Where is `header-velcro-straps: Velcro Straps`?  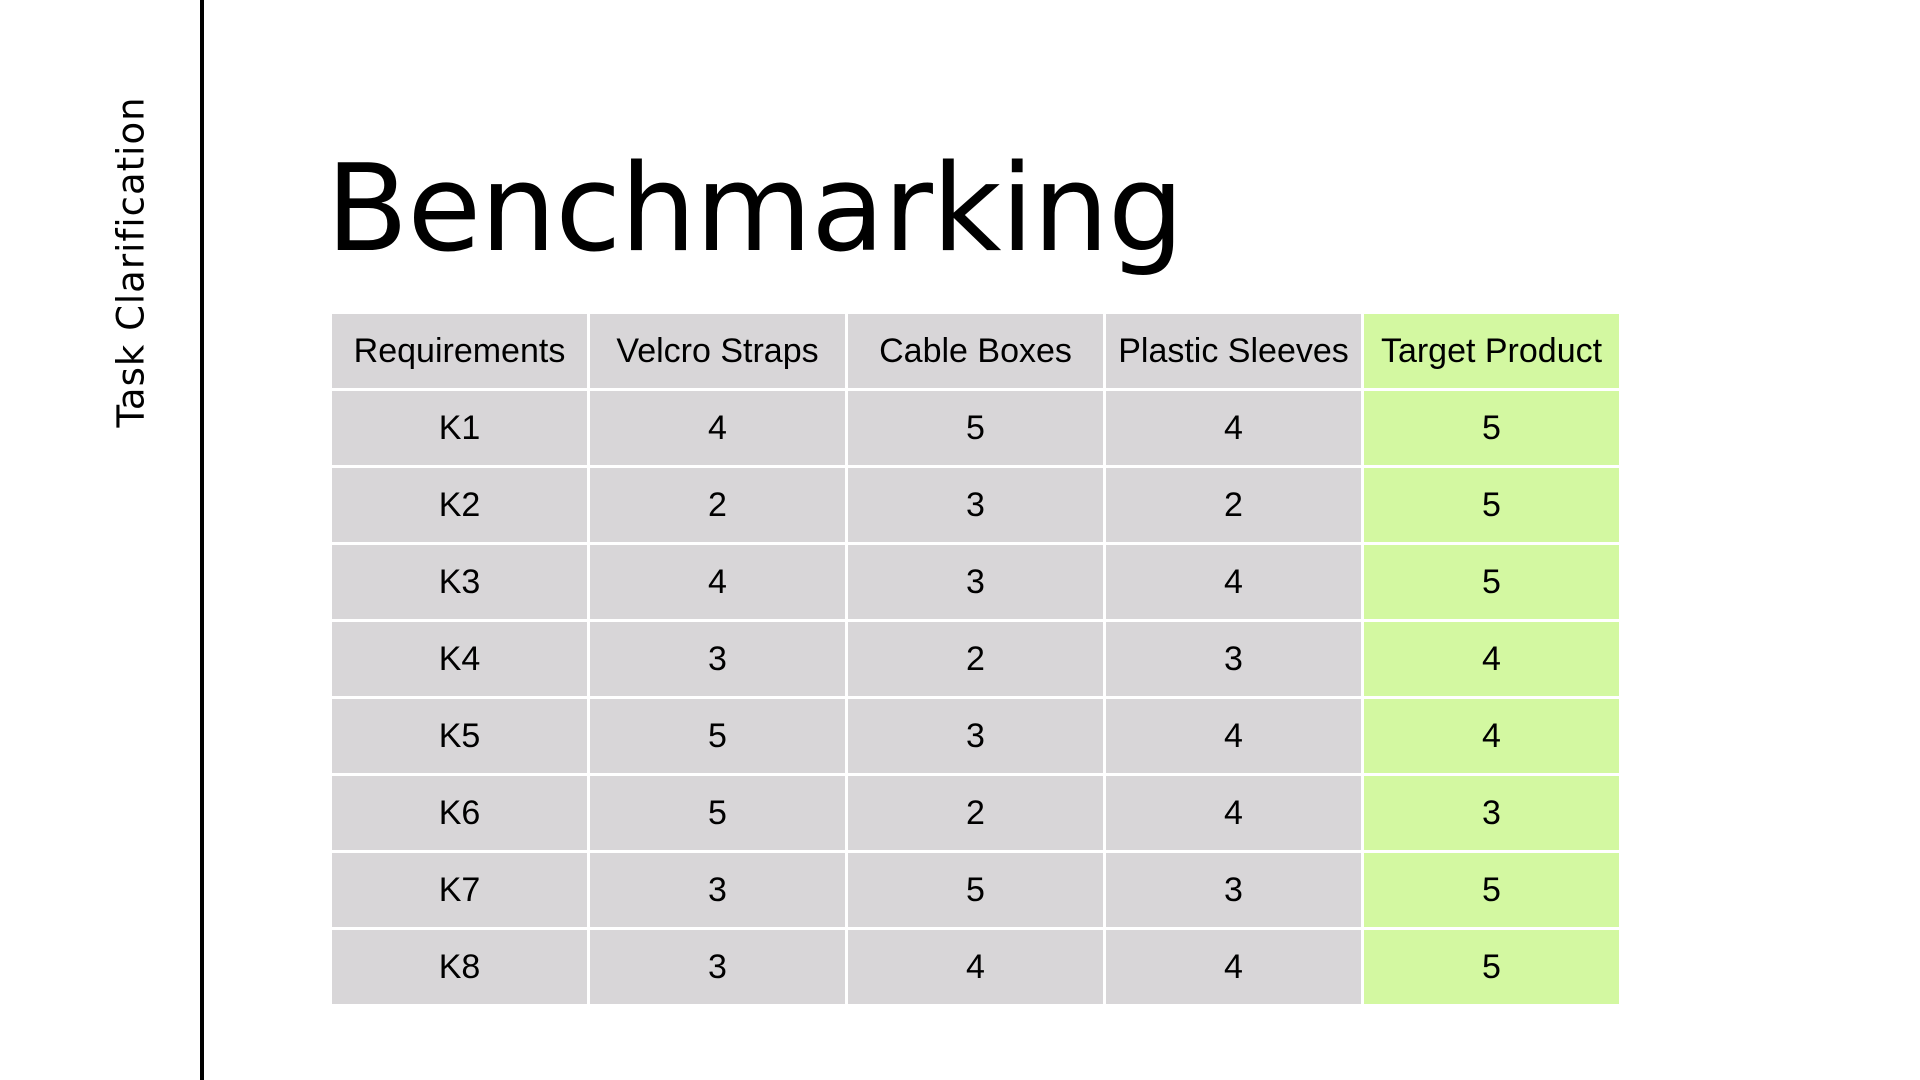 header-velcro-straps: Velcro Straps is located at coordinates (717, 351).